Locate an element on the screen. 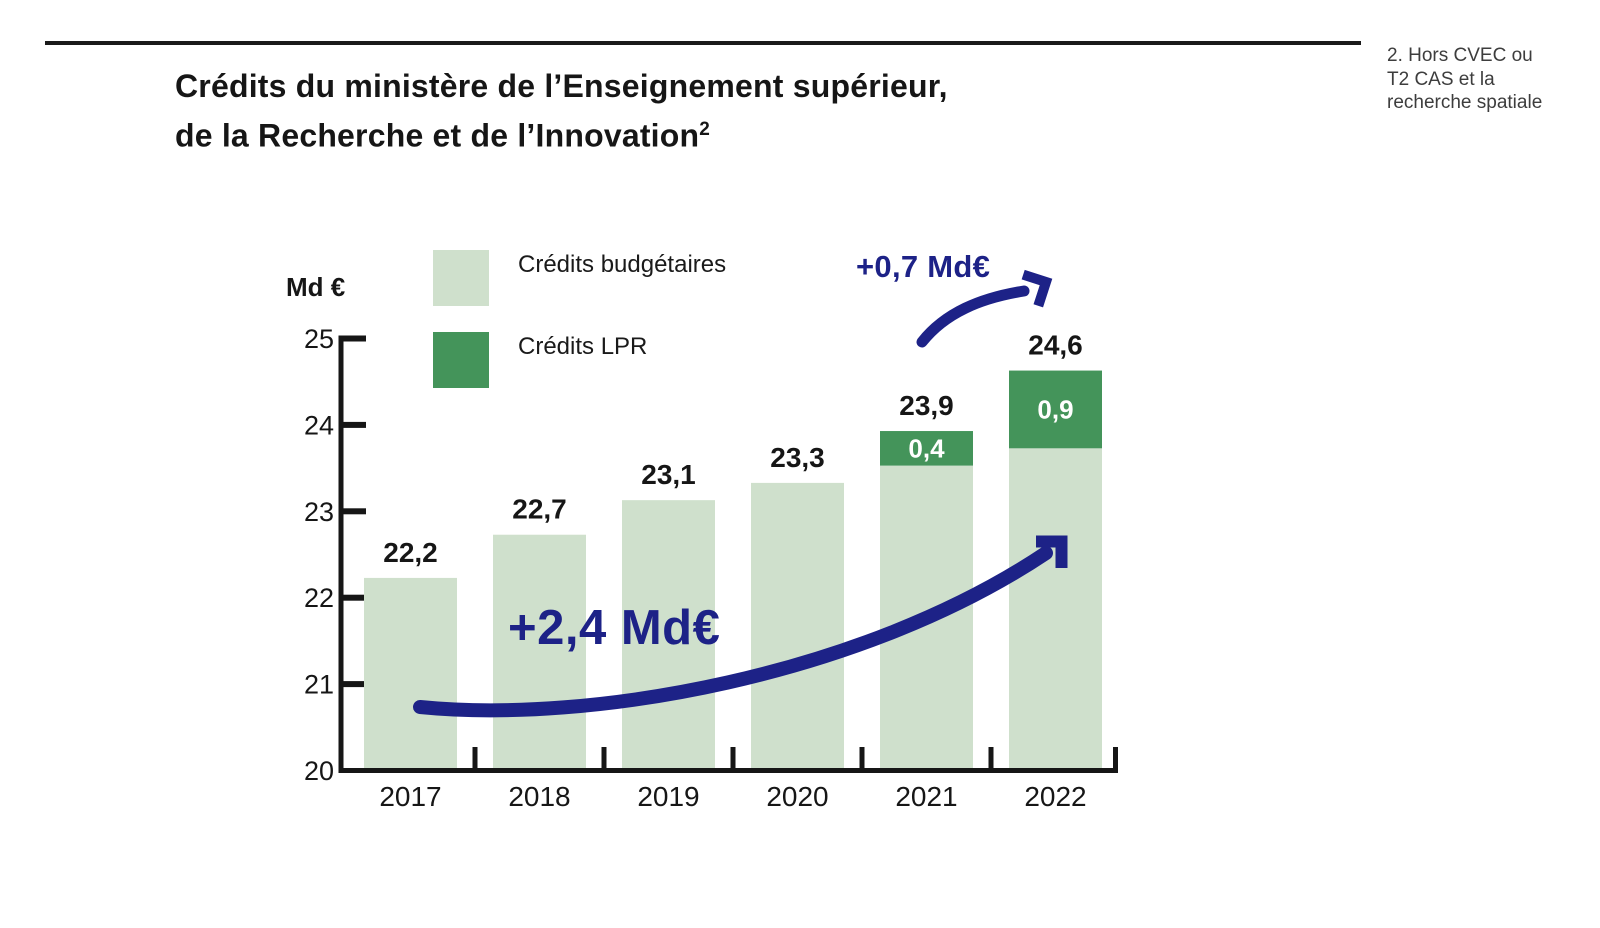 Image resolution: width=1600 pixels, height=928 pixels. growth-arrow-total is located at coordinates (740, 626).